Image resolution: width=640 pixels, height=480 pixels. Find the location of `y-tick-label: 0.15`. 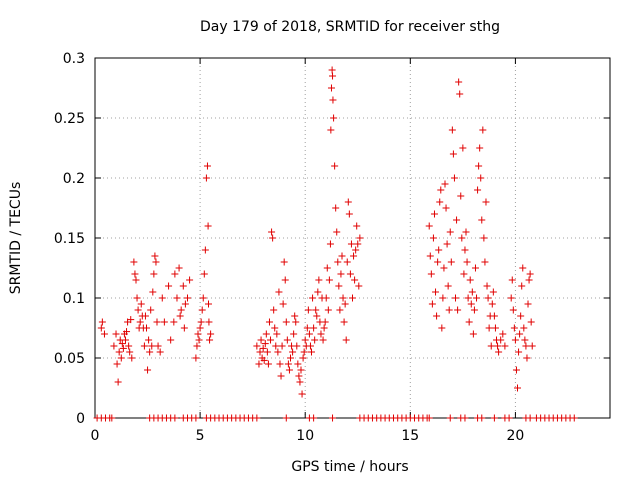

y-tick-label: 0.15 is located at coordinates (69, 239).